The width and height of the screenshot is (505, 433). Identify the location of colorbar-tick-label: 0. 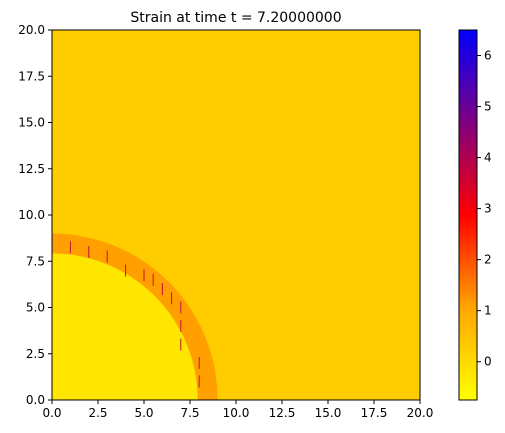
(488, 362).